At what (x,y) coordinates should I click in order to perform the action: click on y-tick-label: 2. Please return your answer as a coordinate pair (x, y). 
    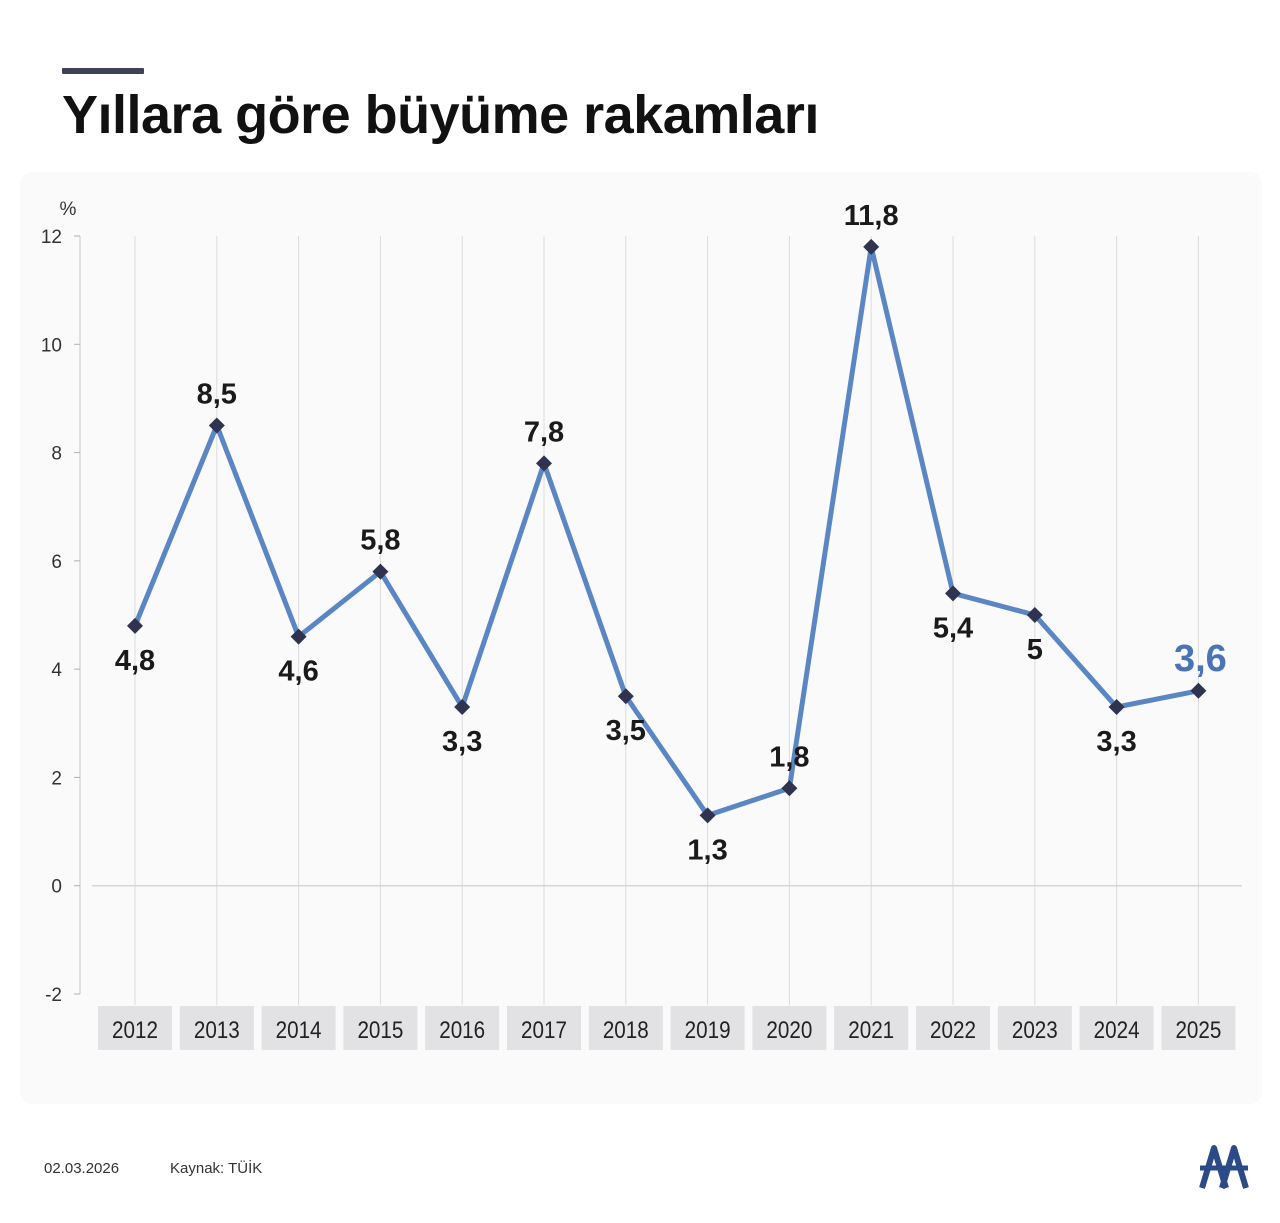
    Looking at the image, I should click on (56, 778).